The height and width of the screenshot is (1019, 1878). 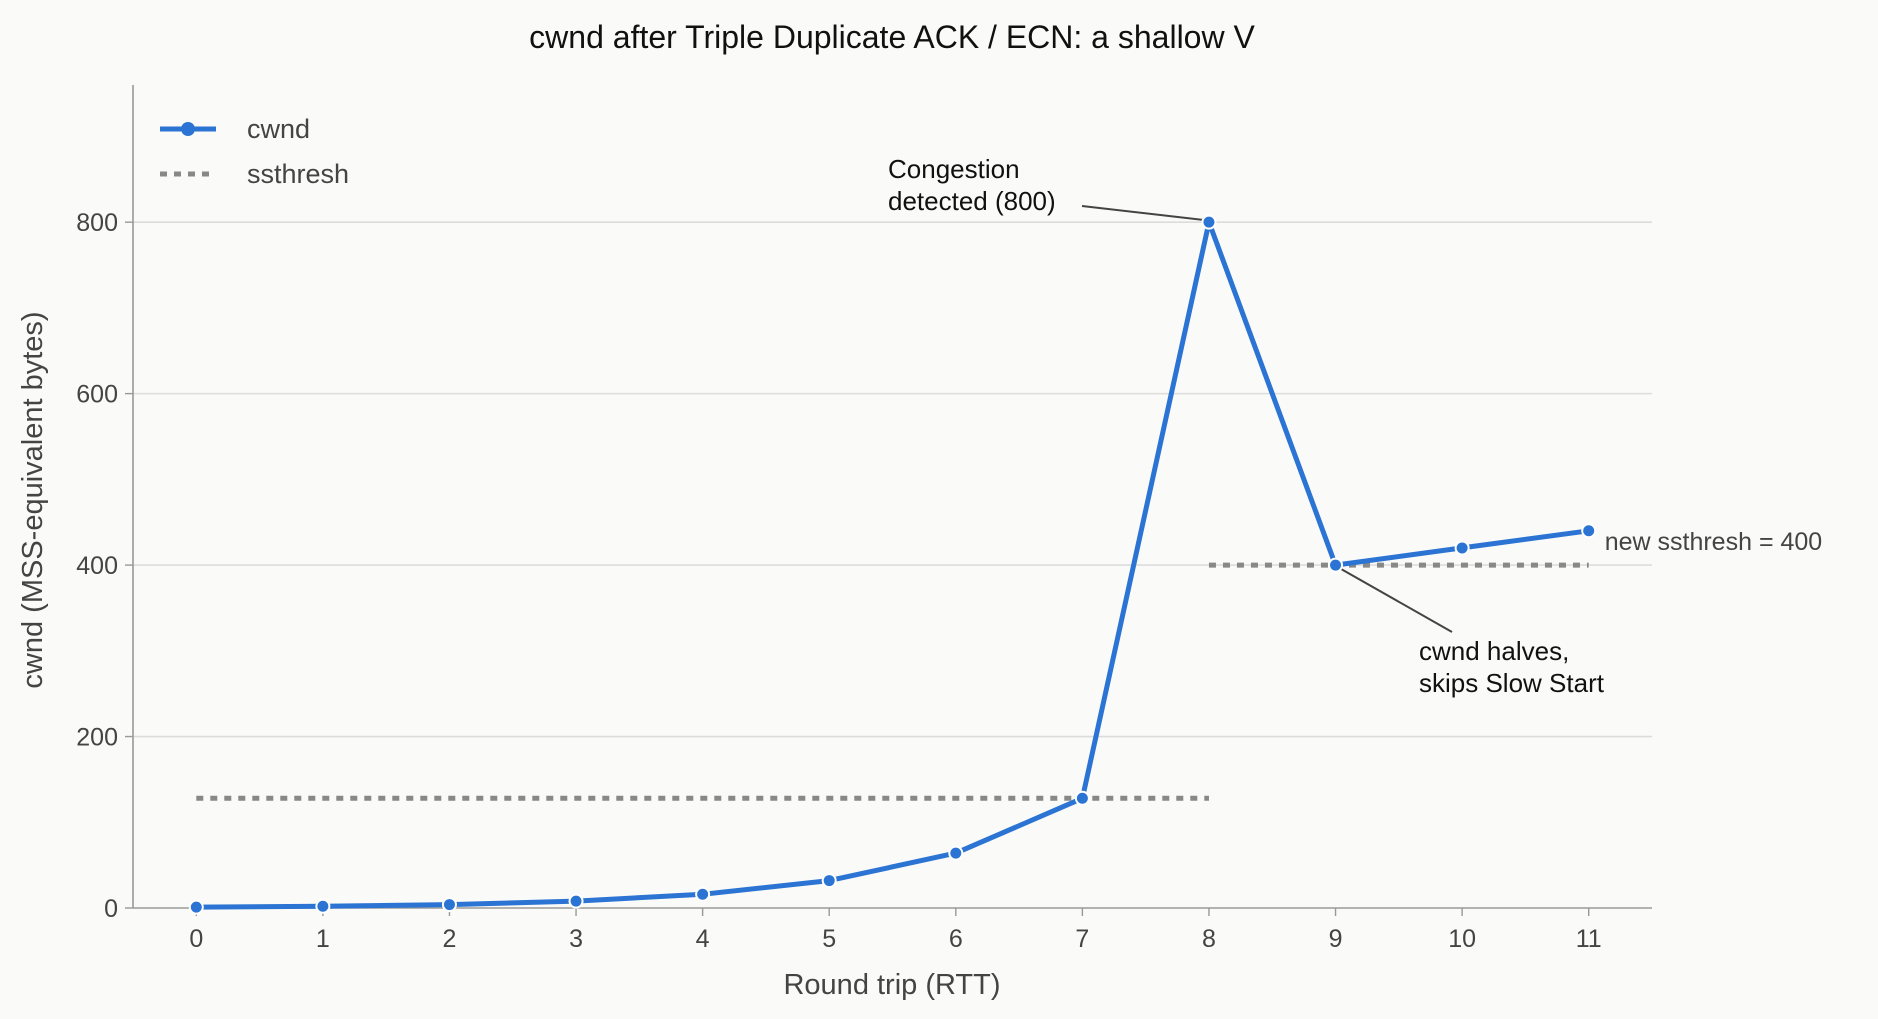 I want to click on y-tick-label: 400, so click(x=97, y=566).